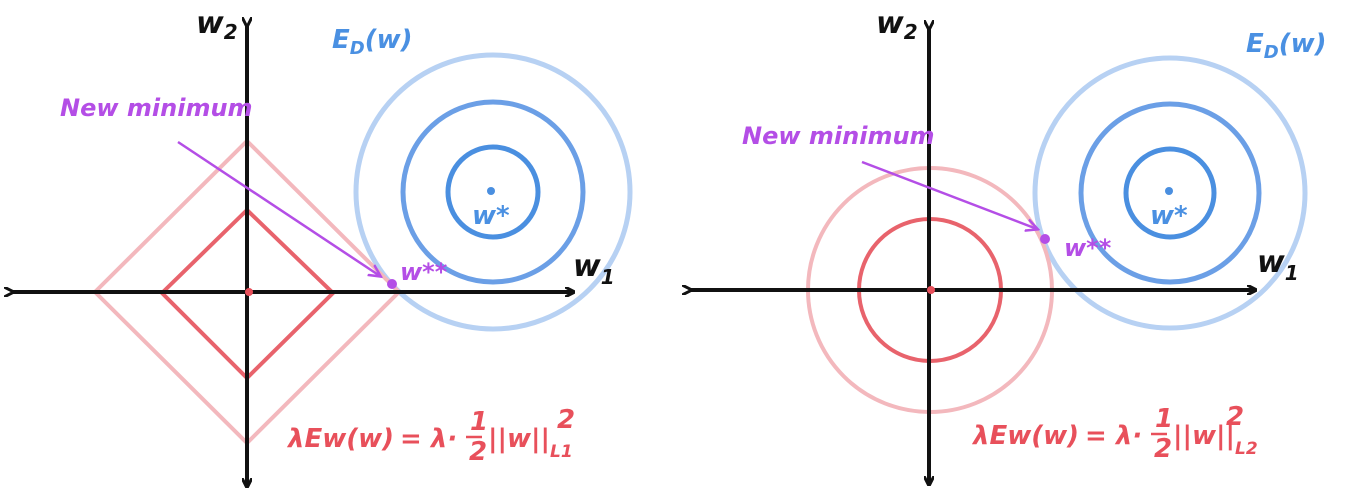  What do you see at coordinates (530, 443) in the screenshot?
I see `formula-norm: ||w||L1` at bounding box center [530, 443].